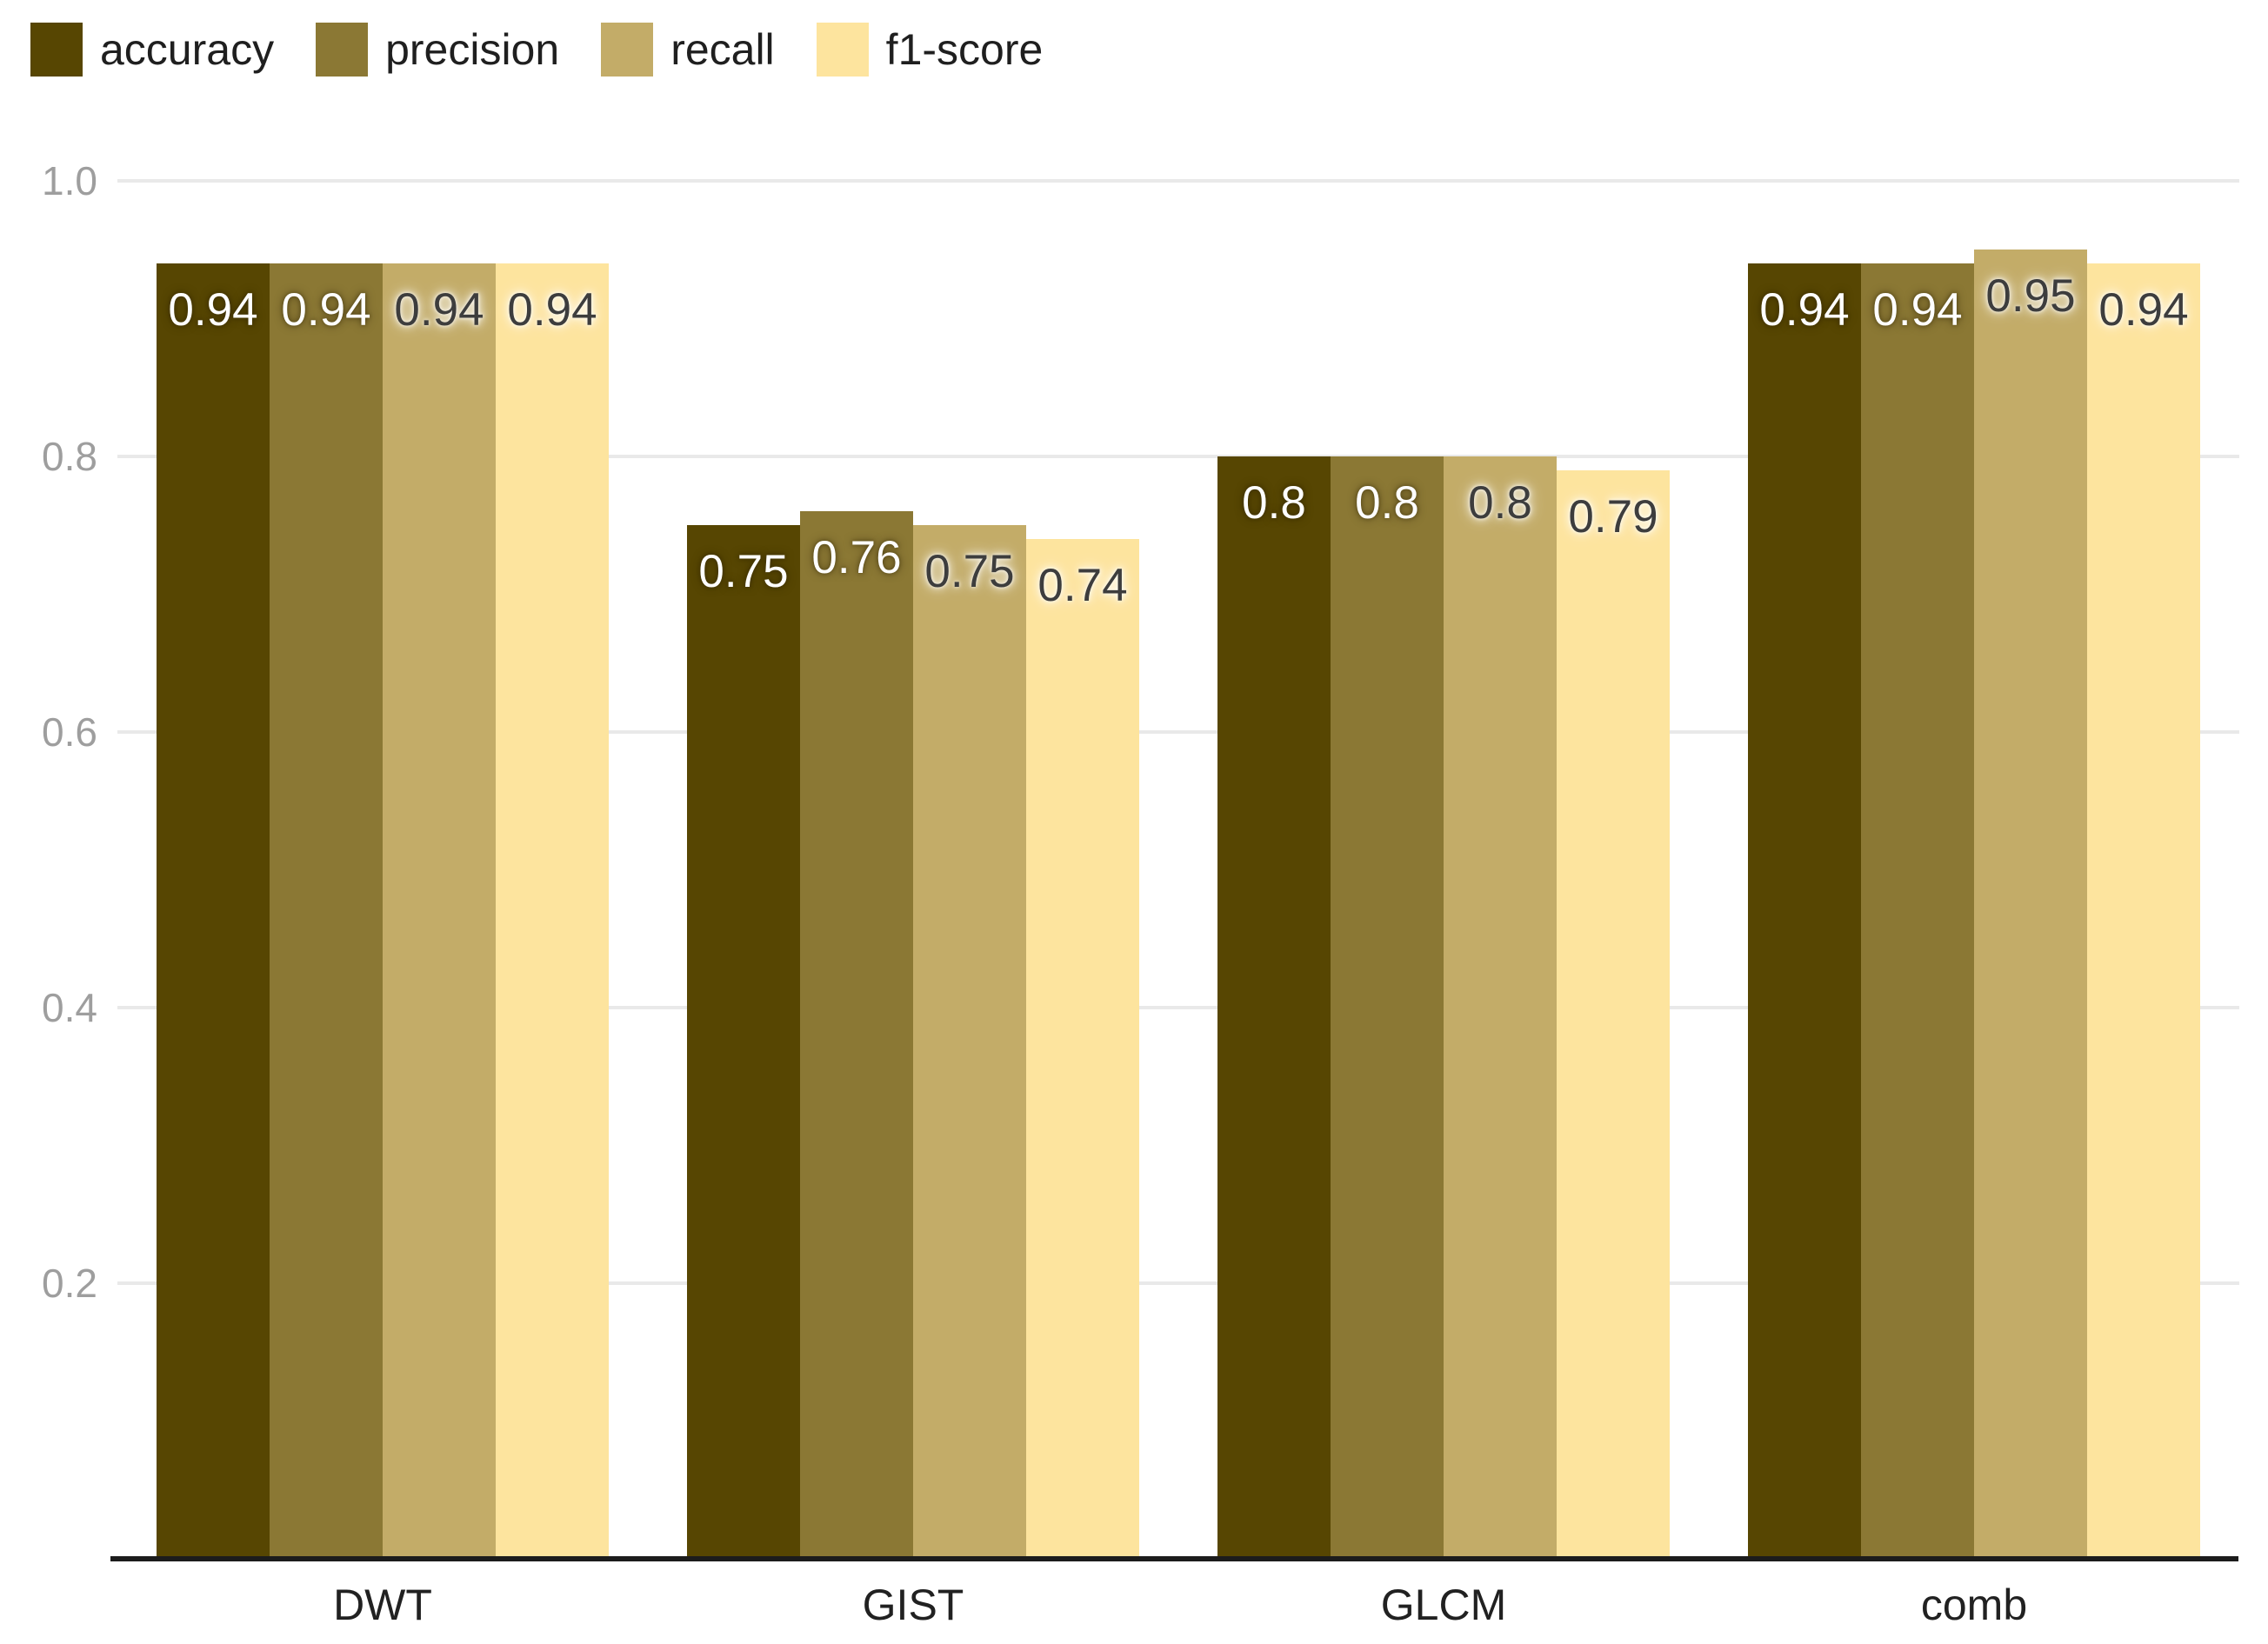  What do you see at coordinates (69, 1283) in the screenshot?
I see `y-axis-tick-label: 0.2` at bounding box center [69, 1283].